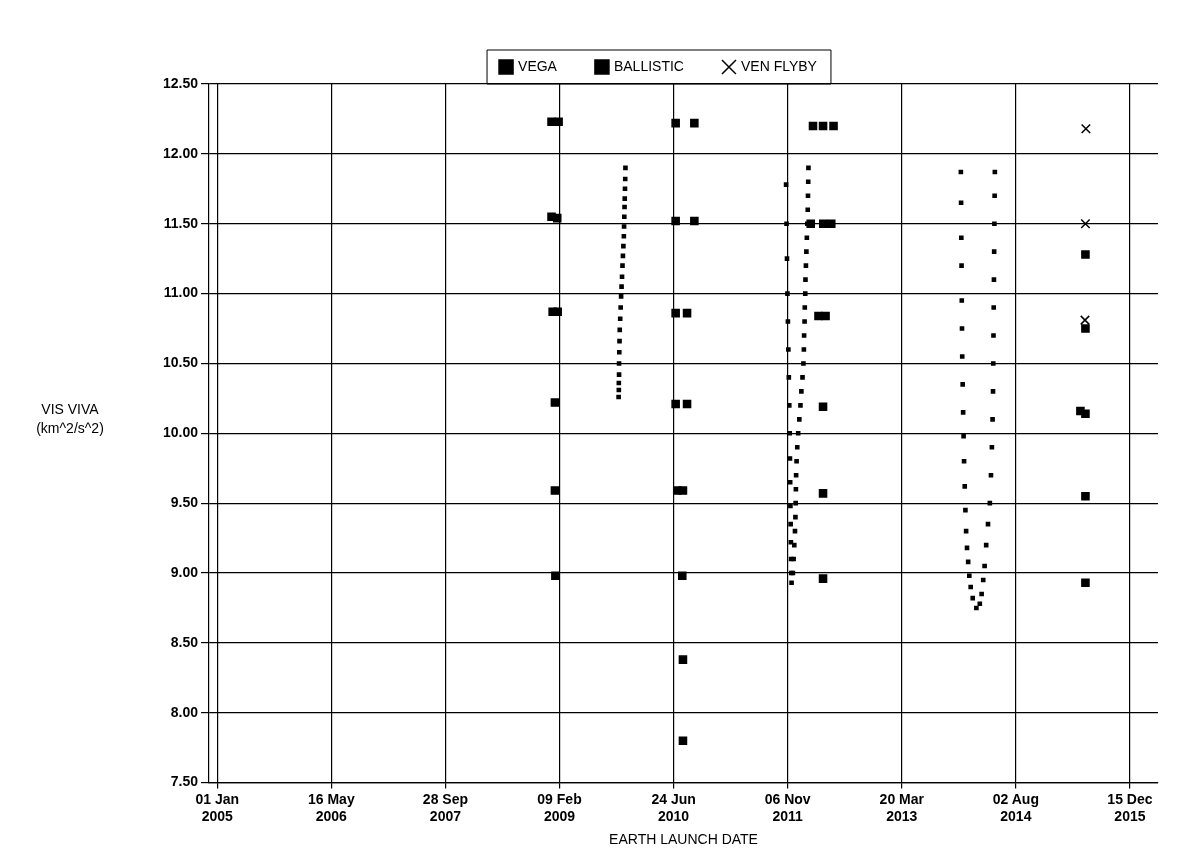 The image size is (1178, 863). What do you see at coordinates (779, 65) in the screenshot?
I see `legend-label: VEN FLYBY` at bounding box center [779, 65].